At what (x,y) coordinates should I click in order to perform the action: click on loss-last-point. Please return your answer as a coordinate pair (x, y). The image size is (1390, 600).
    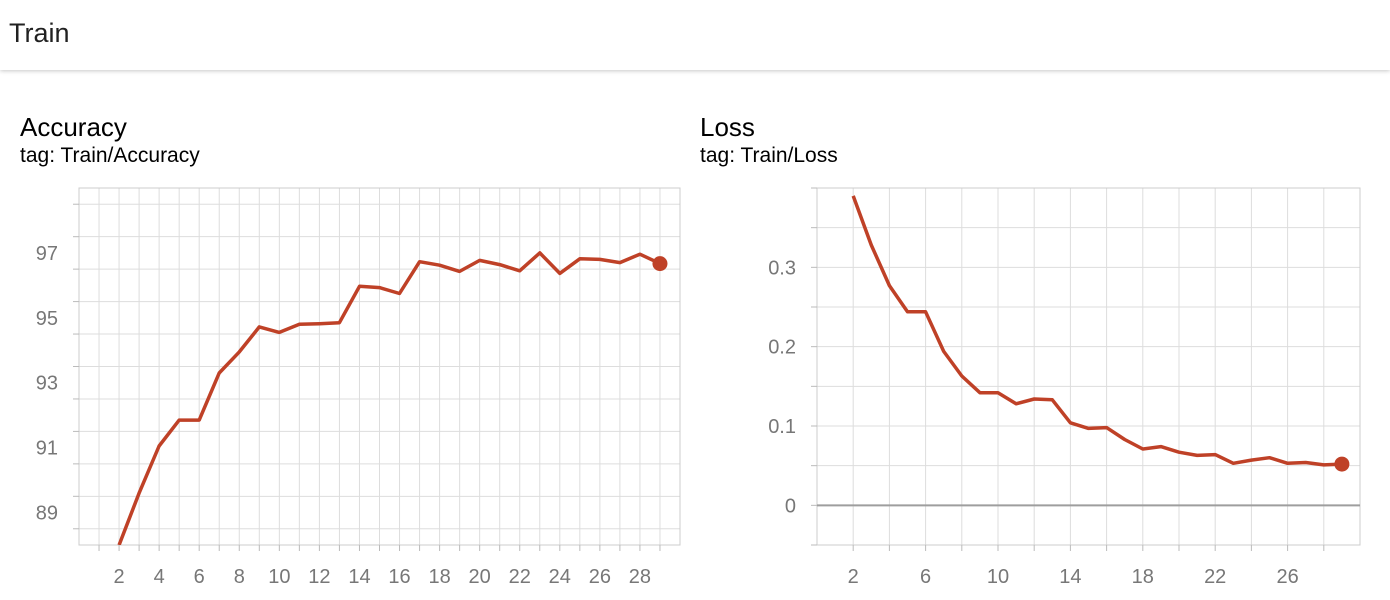
    Looking at the image, I should click on (1342, 464).